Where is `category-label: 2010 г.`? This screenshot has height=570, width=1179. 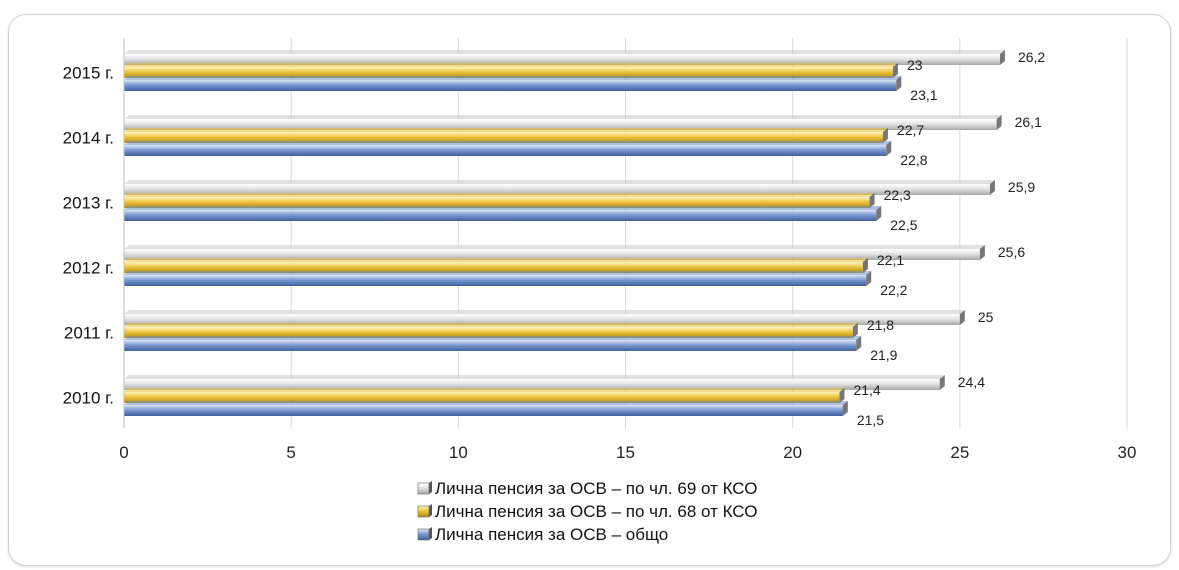 category-label: 2010 г. is located at coordinates (88, 398).